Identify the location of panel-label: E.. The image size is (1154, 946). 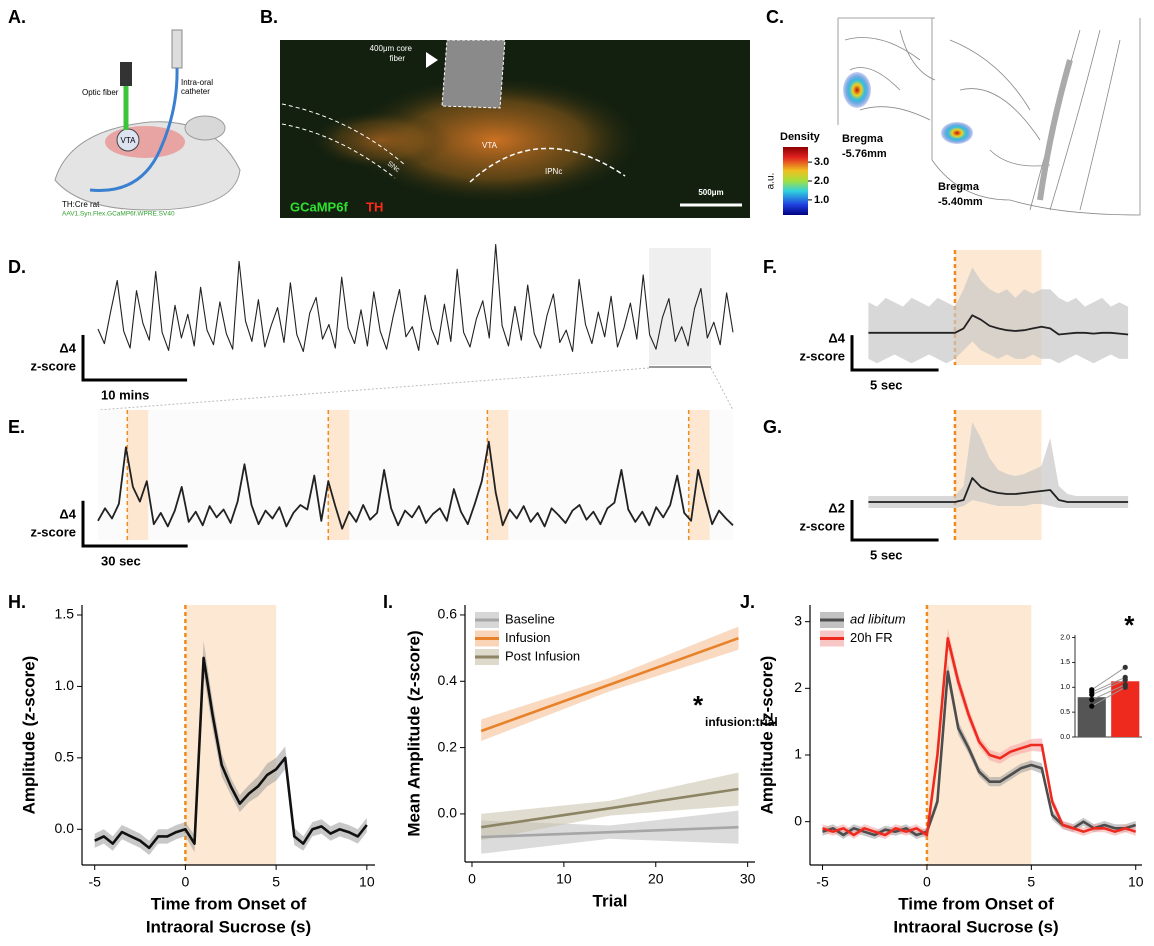
(16, 427).